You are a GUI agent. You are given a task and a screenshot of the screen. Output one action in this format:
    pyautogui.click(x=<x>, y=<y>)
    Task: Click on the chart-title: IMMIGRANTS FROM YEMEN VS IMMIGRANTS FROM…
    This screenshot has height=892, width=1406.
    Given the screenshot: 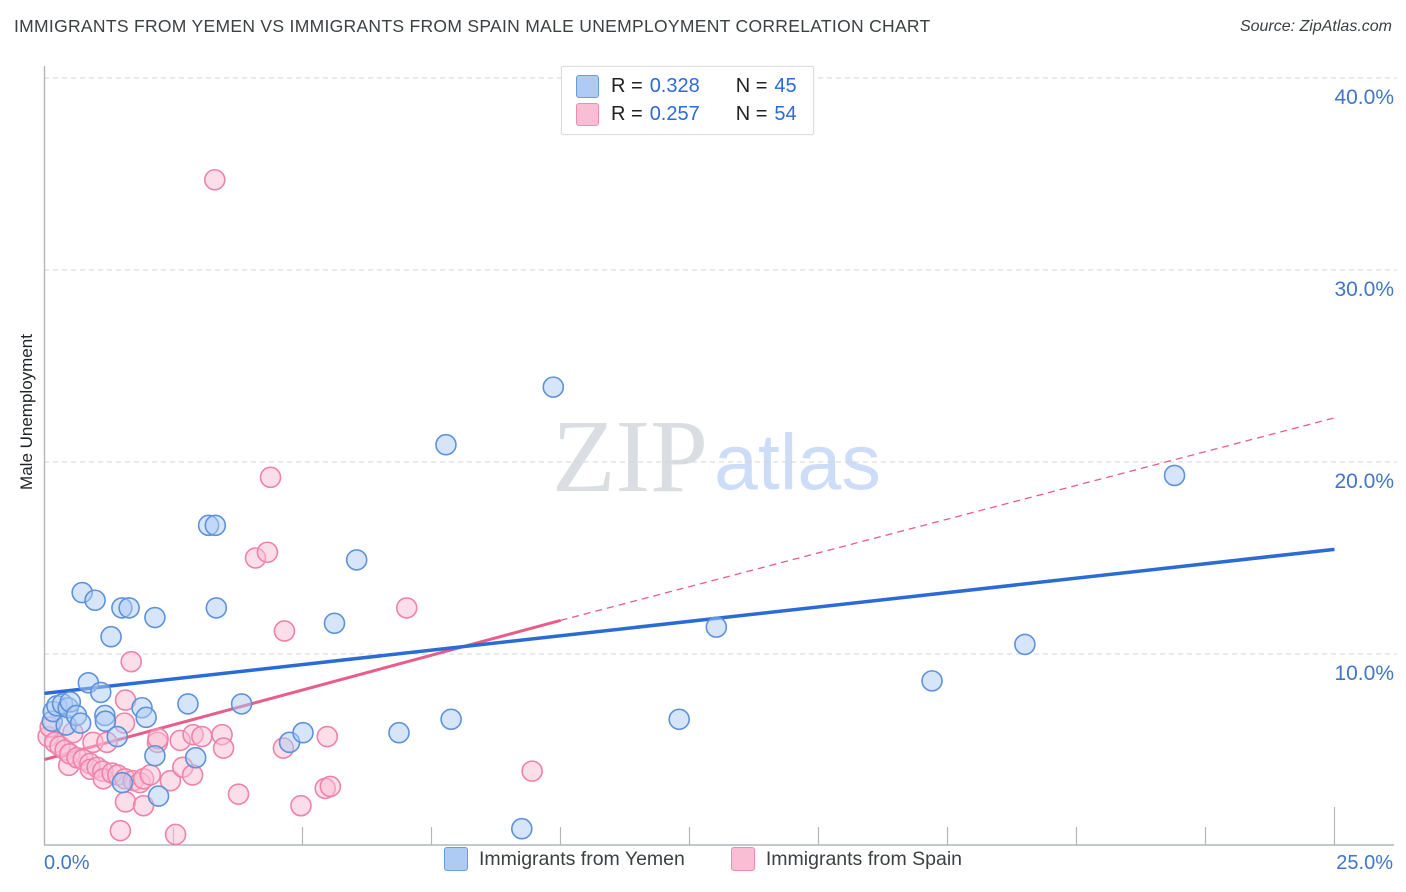 What is the action you would take?
    pyautogui.click(x=472, y=26)
    